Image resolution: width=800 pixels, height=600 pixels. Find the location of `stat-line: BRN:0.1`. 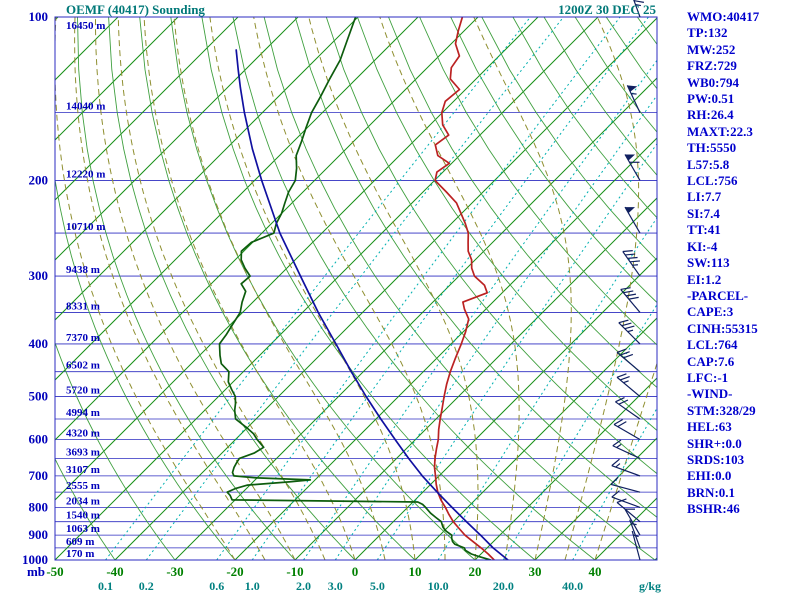

stat-line: BRN:0.1 is located at coordinates (711, 492).